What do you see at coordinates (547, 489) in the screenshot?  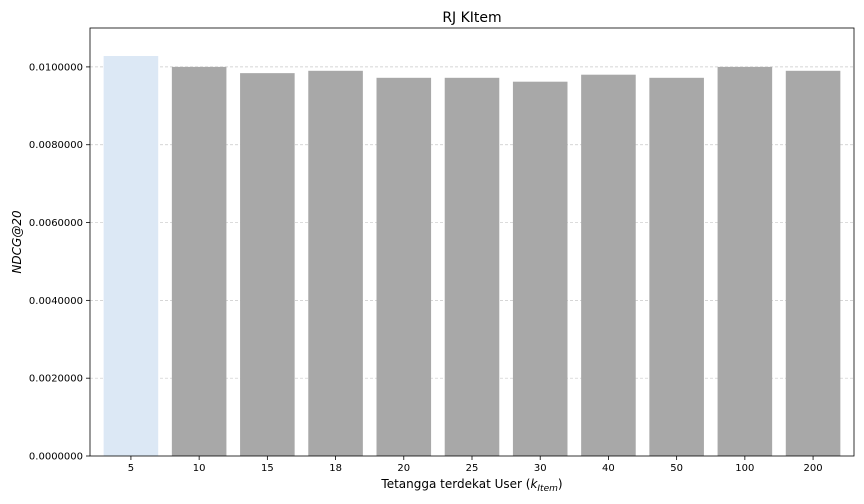 I see `x-axis-label-subscript: Item` at bounding box center [547, 489].